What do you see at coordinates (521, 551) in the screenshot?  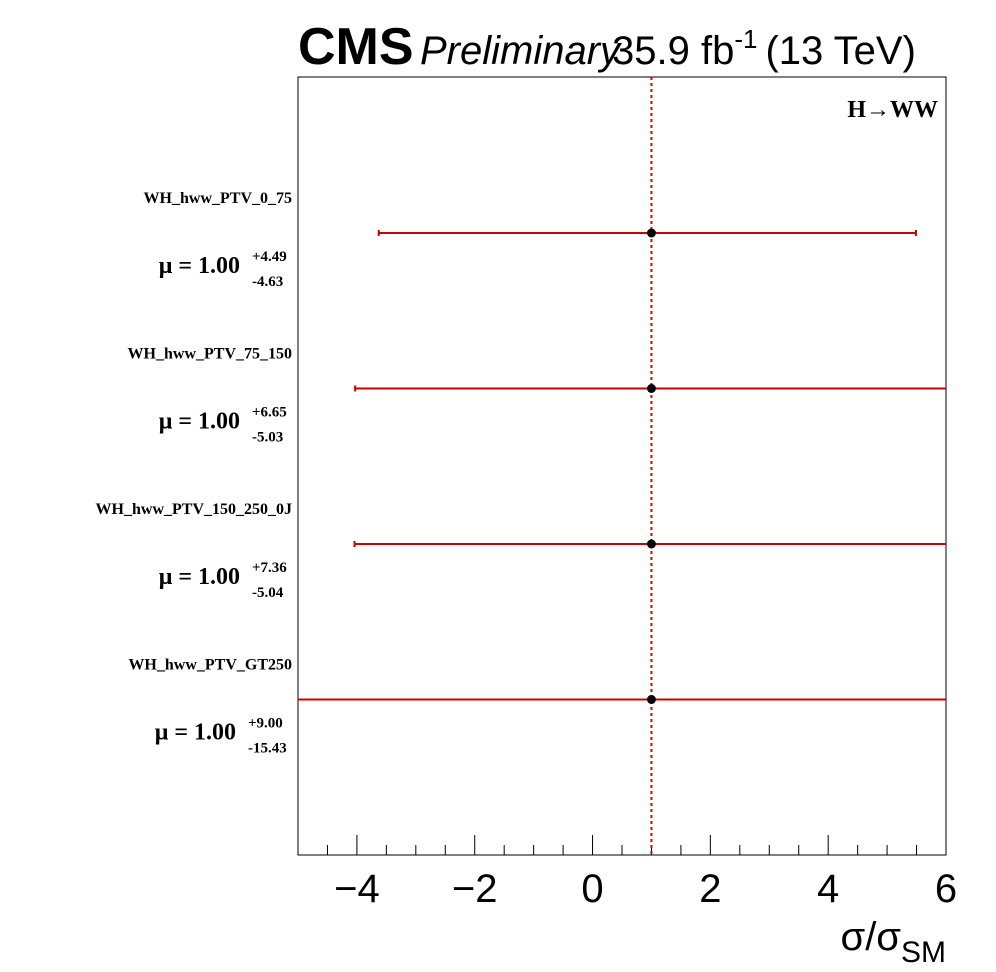 I see `category-row: WH_hww_PTV_150_250_0J μ = 1.00 +7.36 -5.04` at bounding box center [521, 551].